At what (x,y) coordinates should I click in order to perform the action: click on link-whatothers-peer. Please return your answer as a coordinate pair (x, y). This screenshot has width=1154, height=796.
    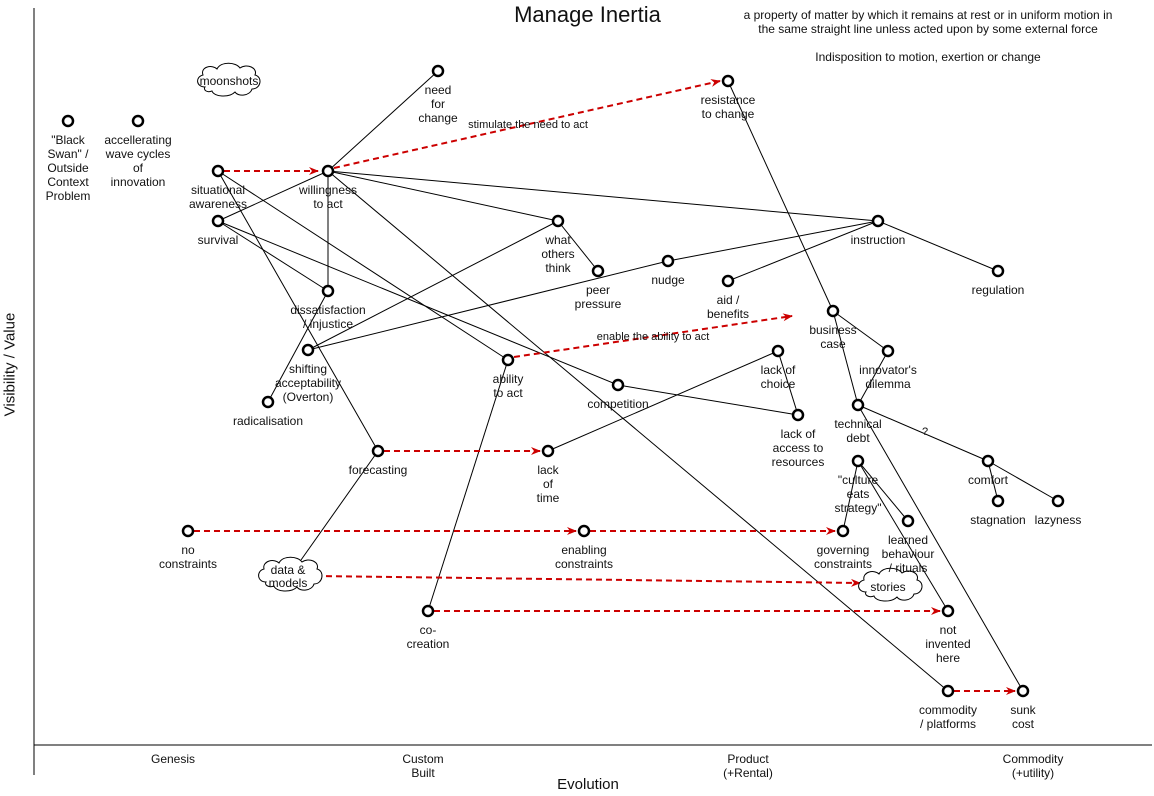
    Looking at the image, I should click on (578, 246).